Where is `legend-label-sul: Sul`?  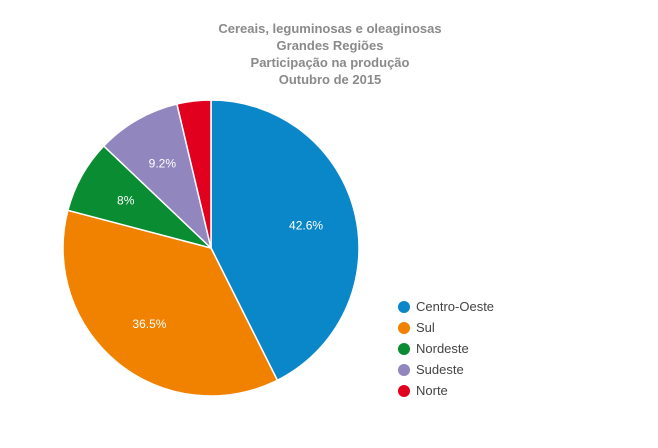
legend-label-sul: Sul is located at coordinates (425, 327).